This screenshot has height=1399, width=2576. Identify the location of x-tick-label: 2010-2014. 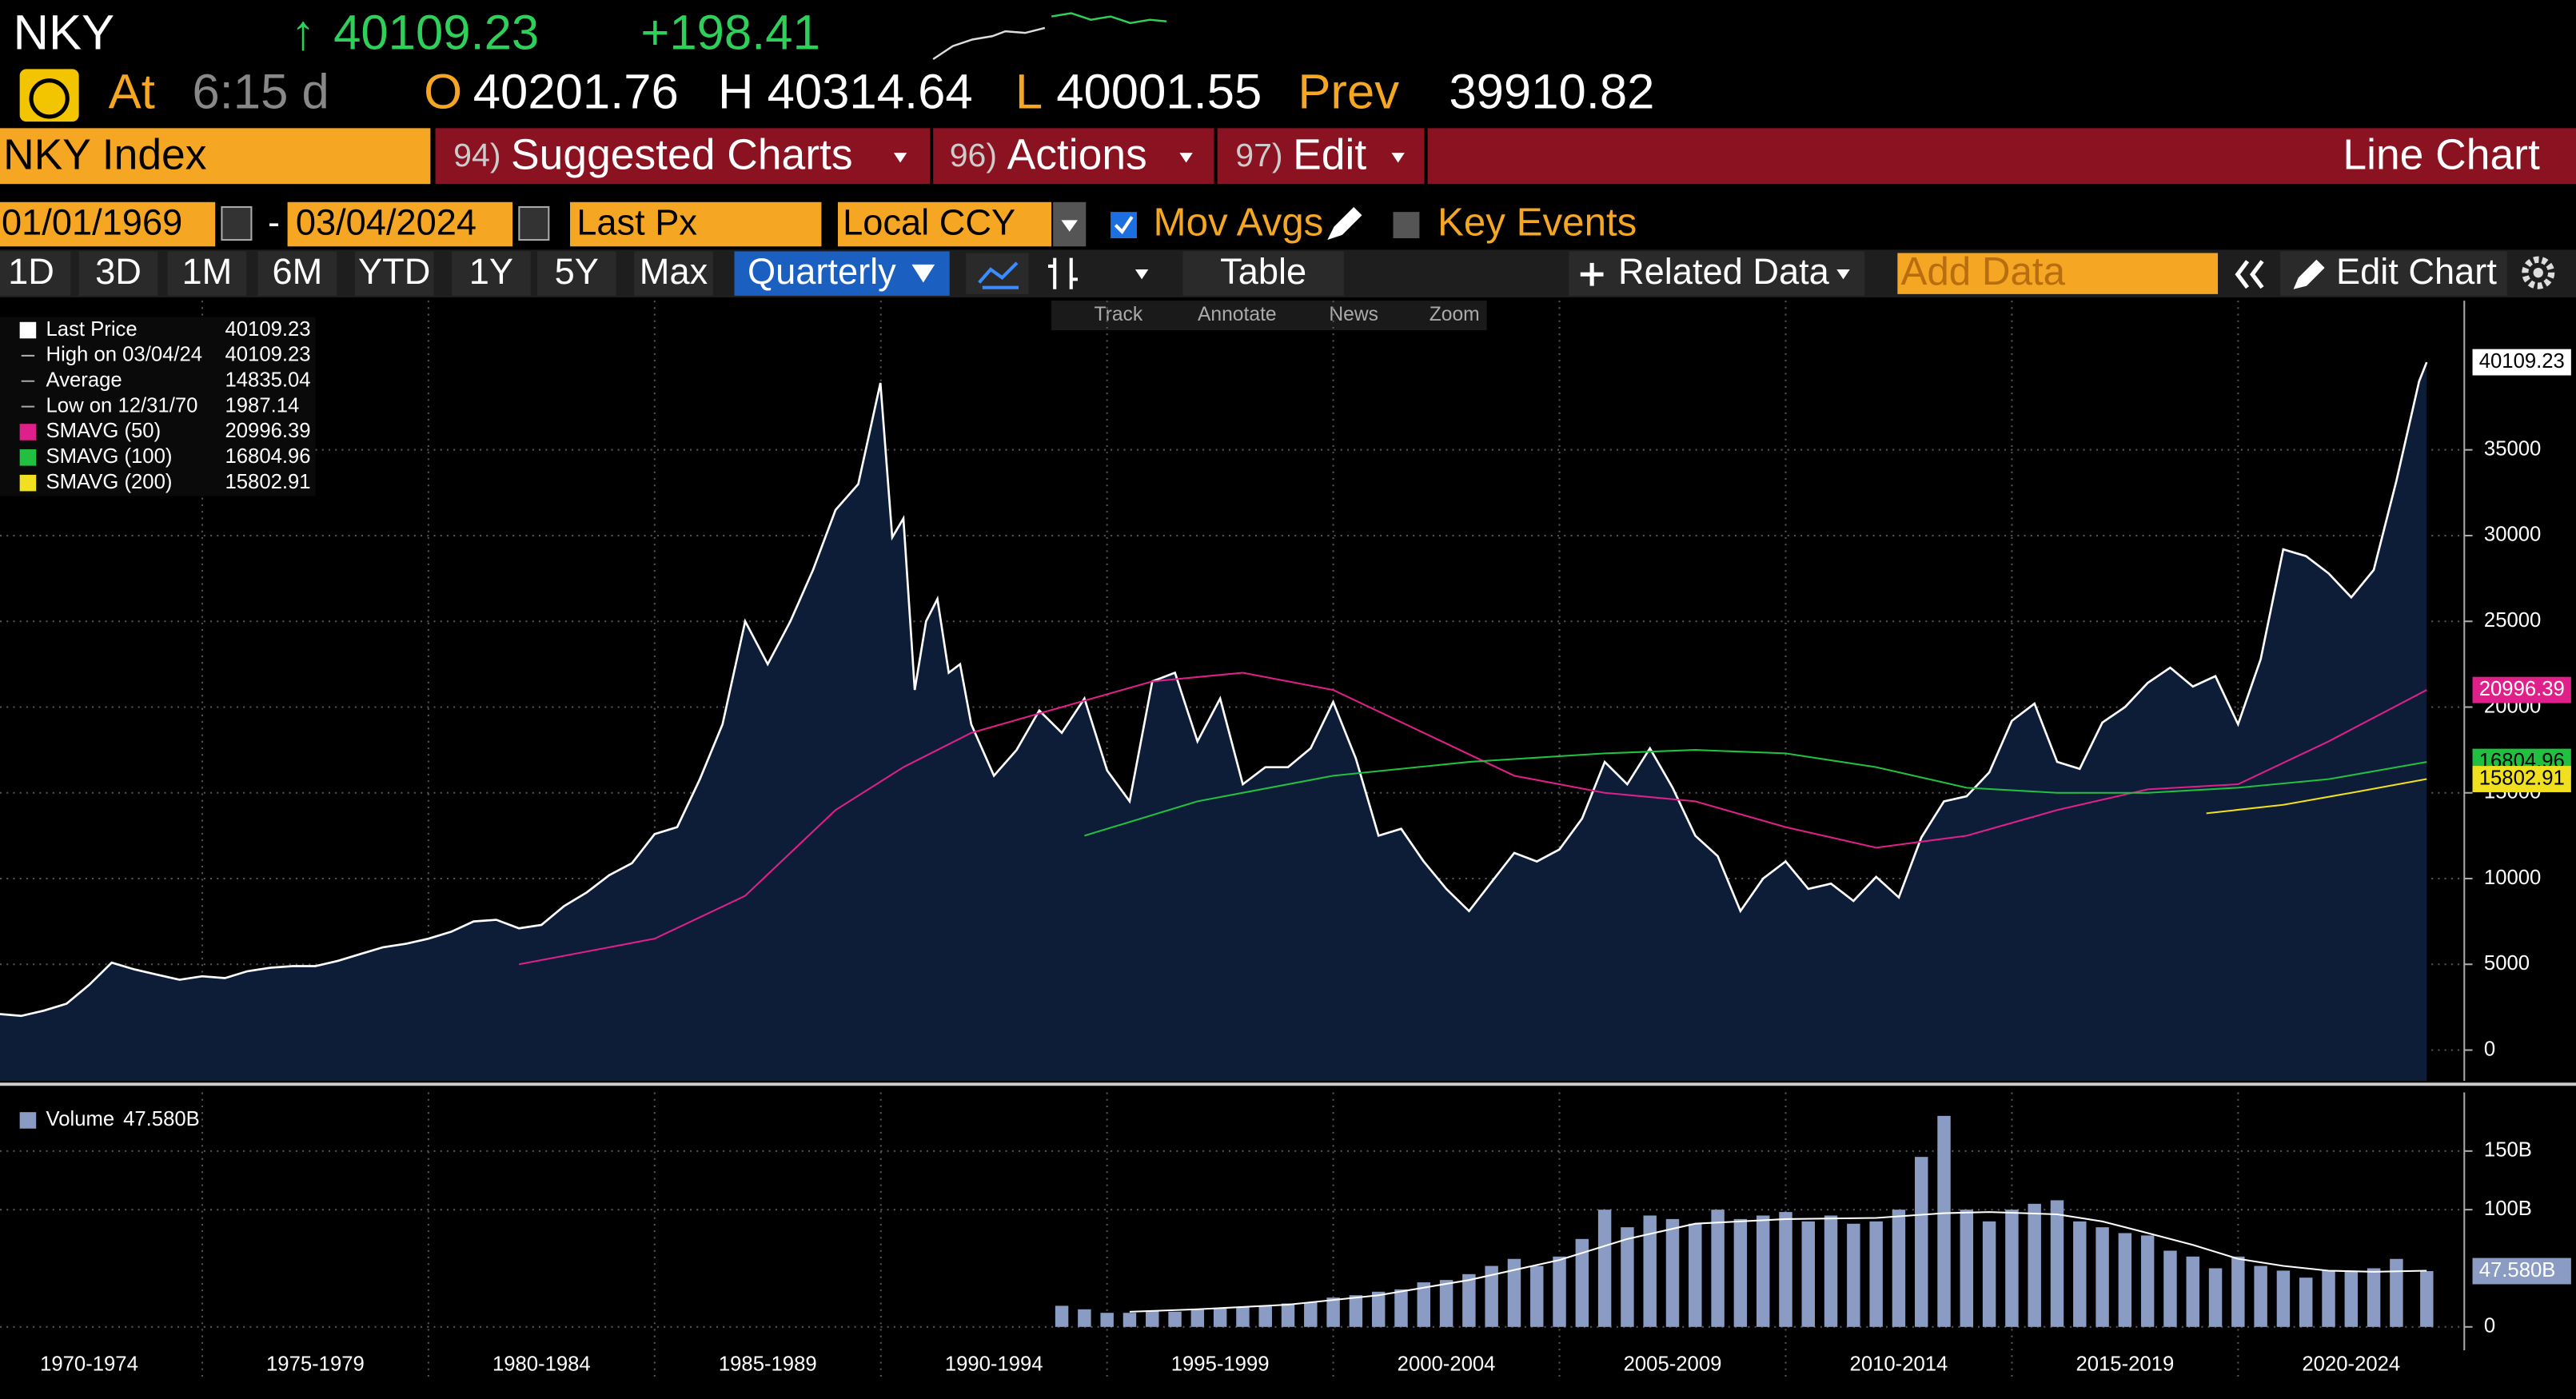
(1899, 1364).